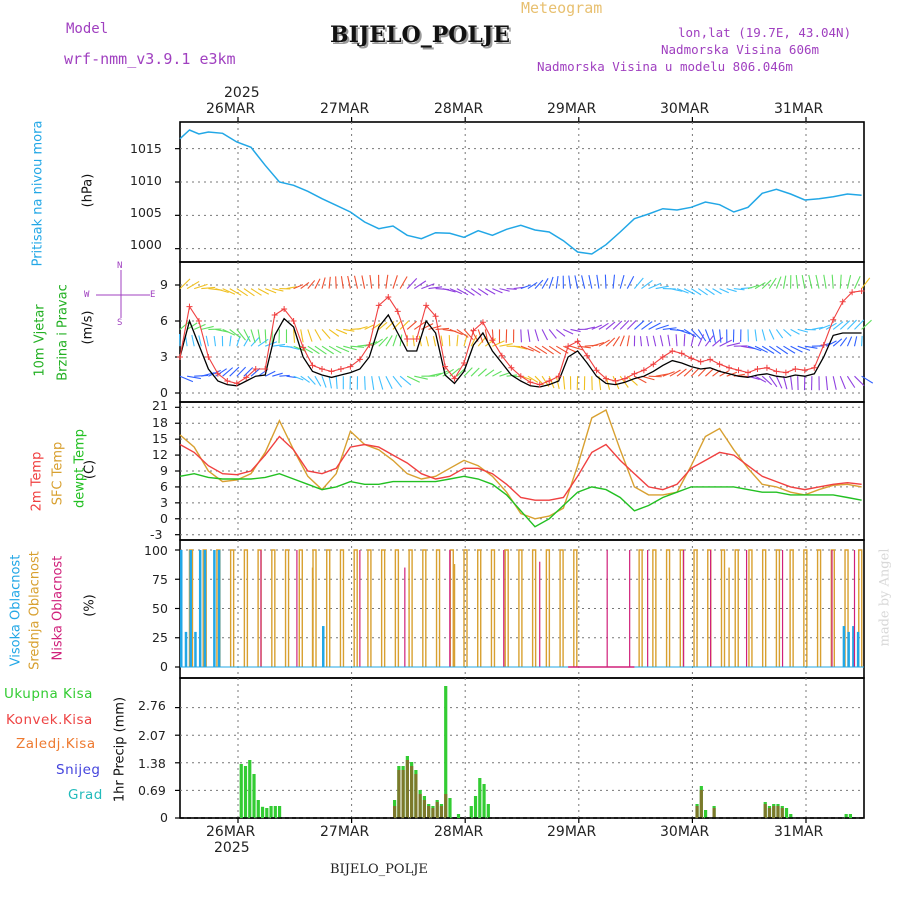 The height and width of the screenshot is (900, 900). What do you see at coordinates (152, 763) in the screenshot?
I see `precip-tick-2: 1.38` at bounding box center [152, 763].